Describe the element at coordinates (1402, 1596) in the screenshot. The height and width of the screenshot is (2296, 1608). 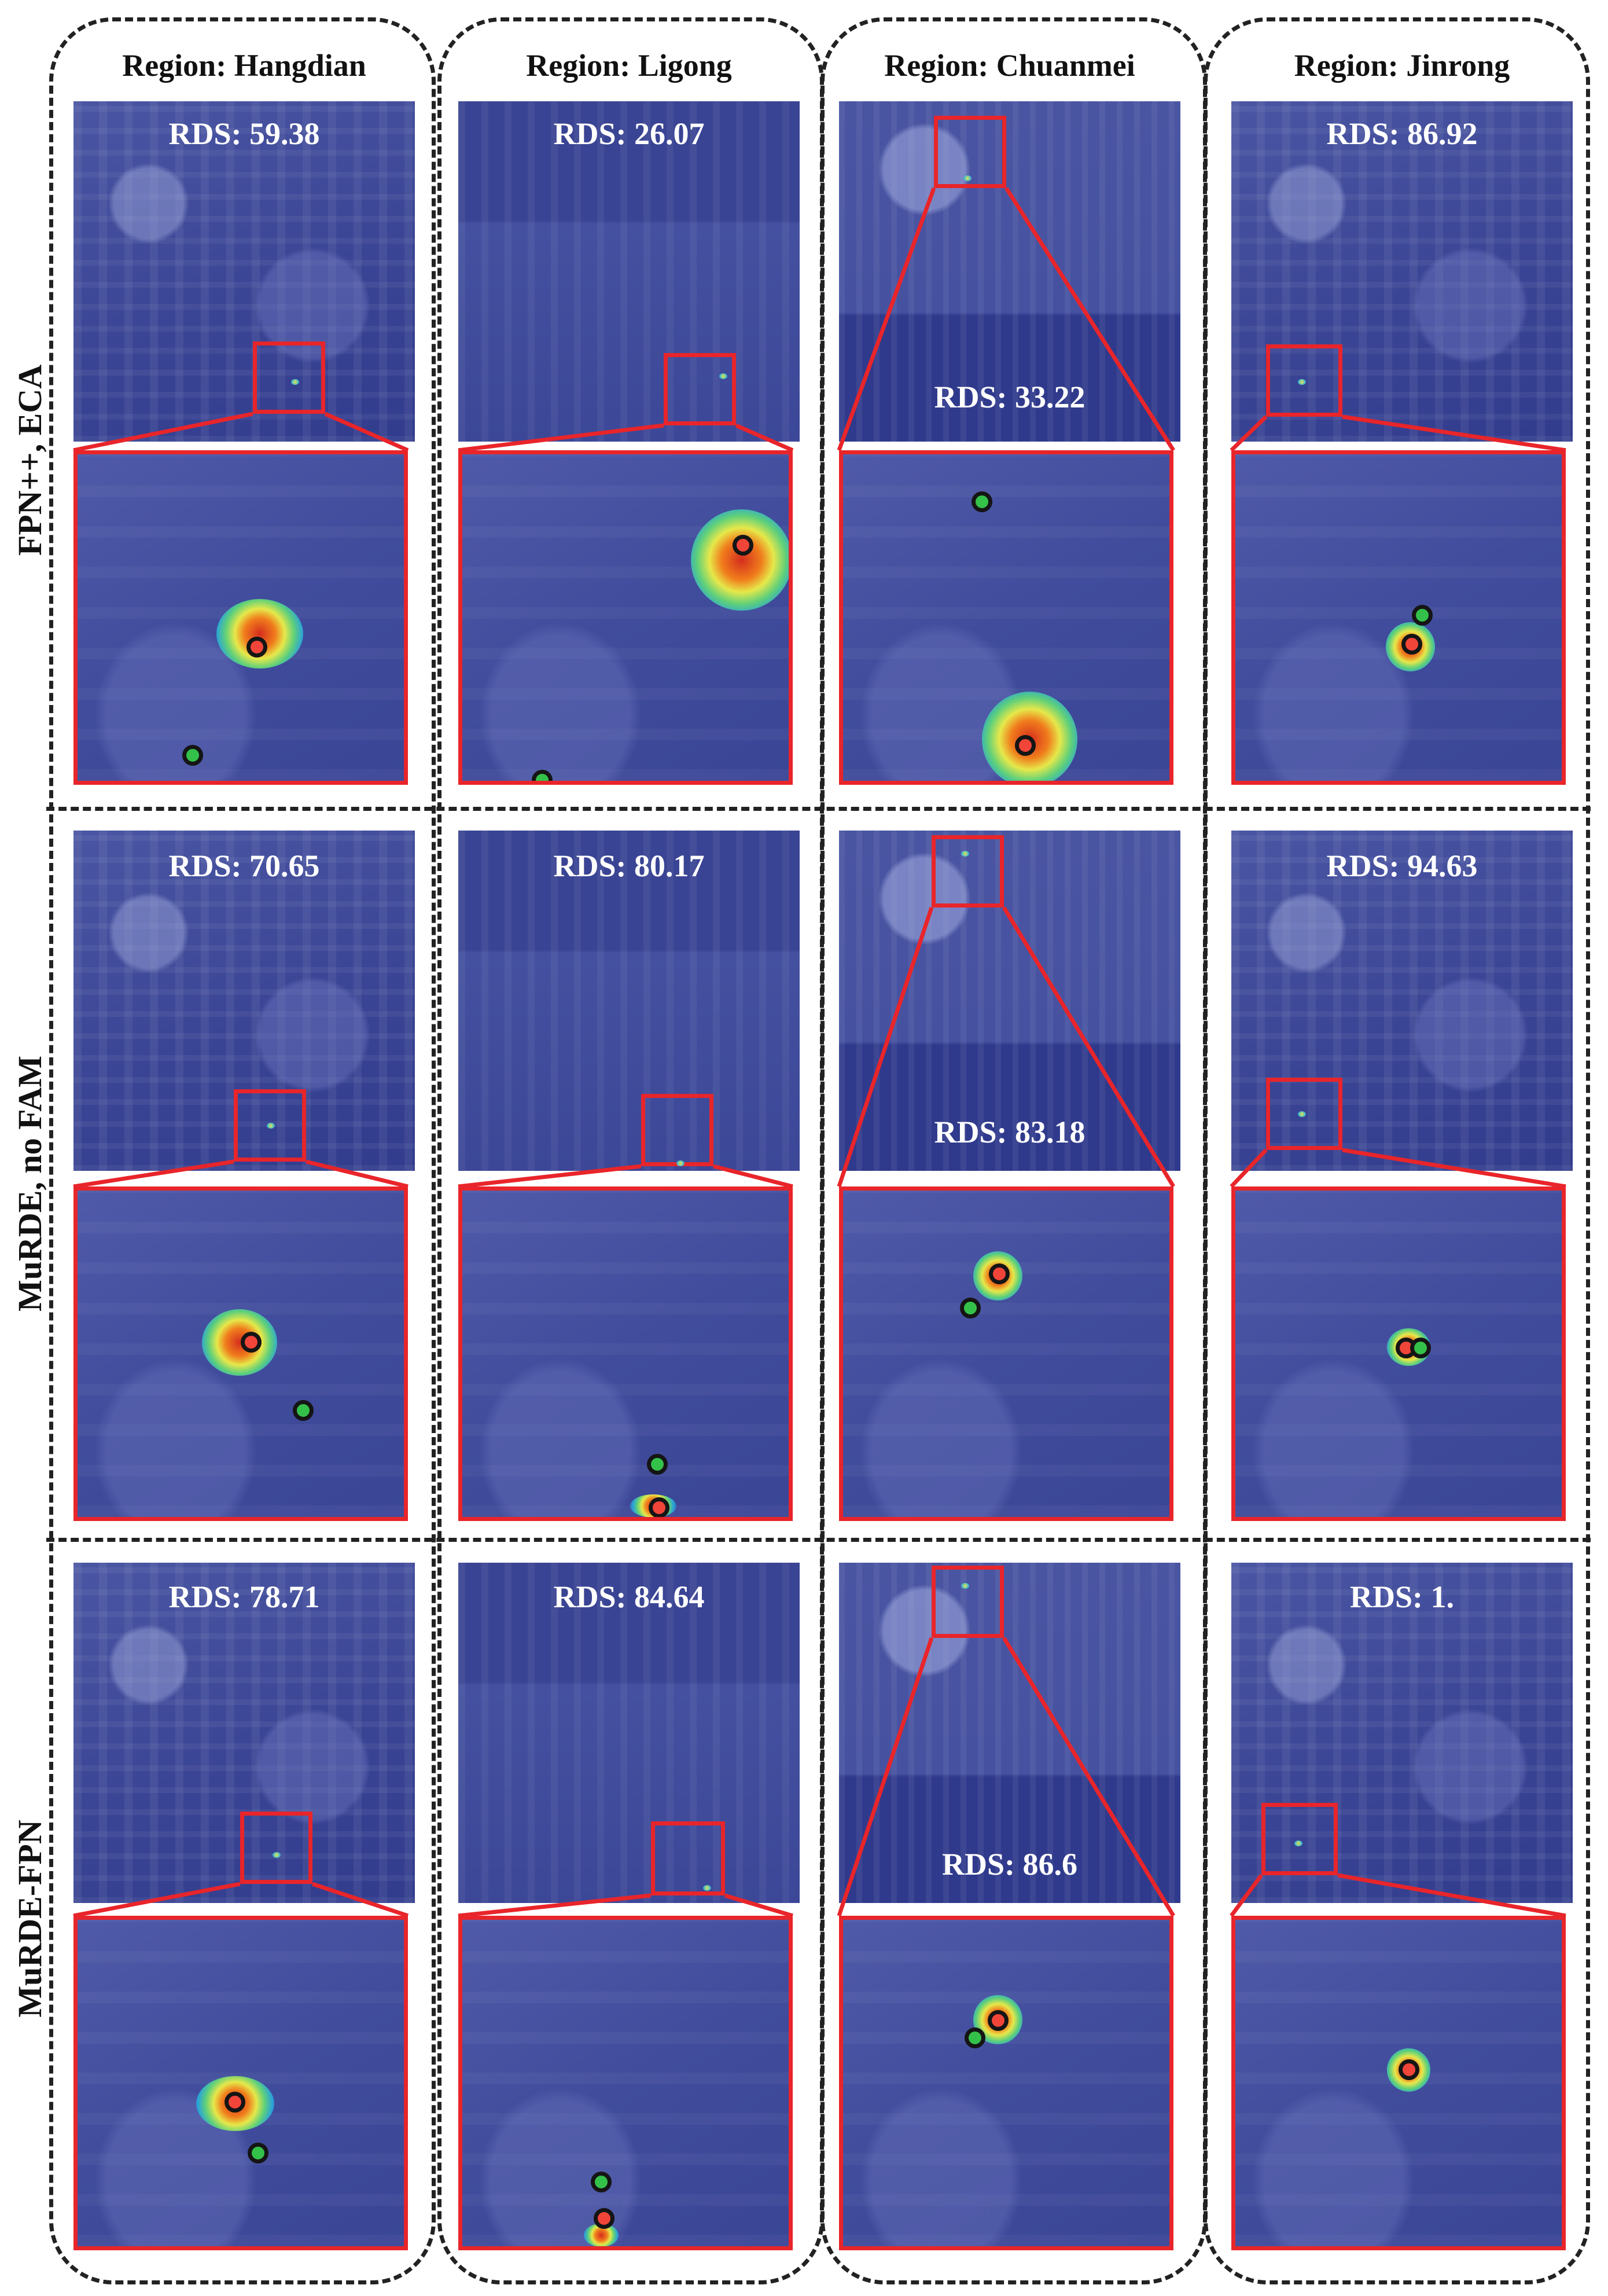
I see `rds-score-jinrong-row3: RDS: 1.` at that location.